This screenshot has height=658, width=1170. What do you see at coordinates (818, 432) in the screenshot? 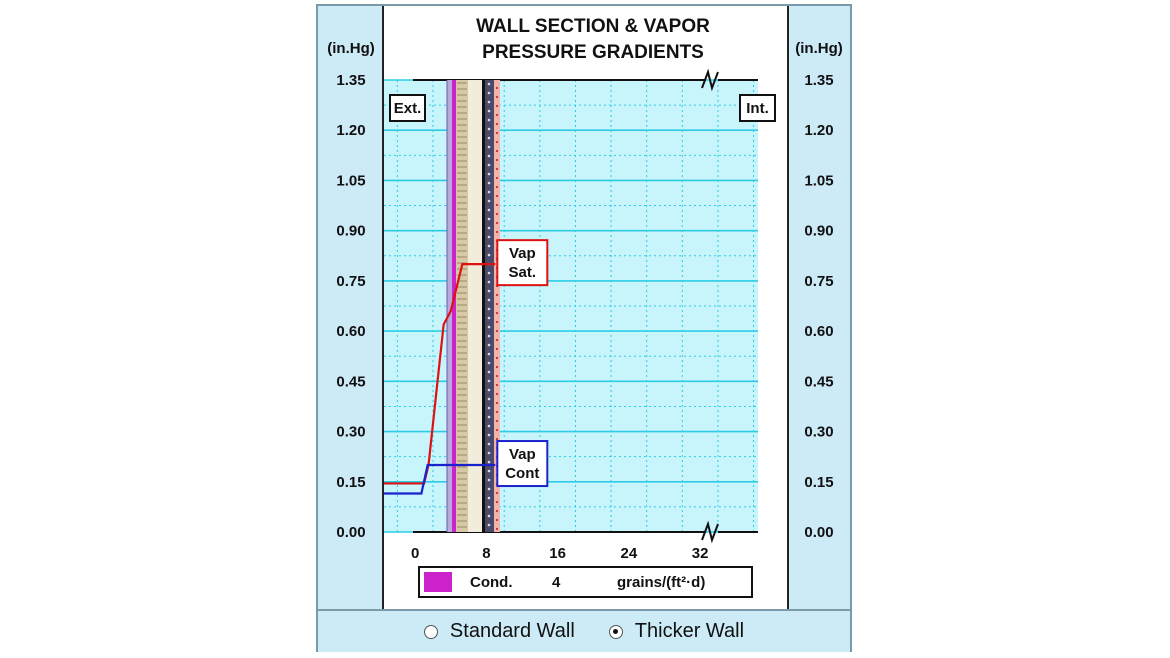
I see `y-tick-label-right: 0.30` at bounding box center [818, 432].